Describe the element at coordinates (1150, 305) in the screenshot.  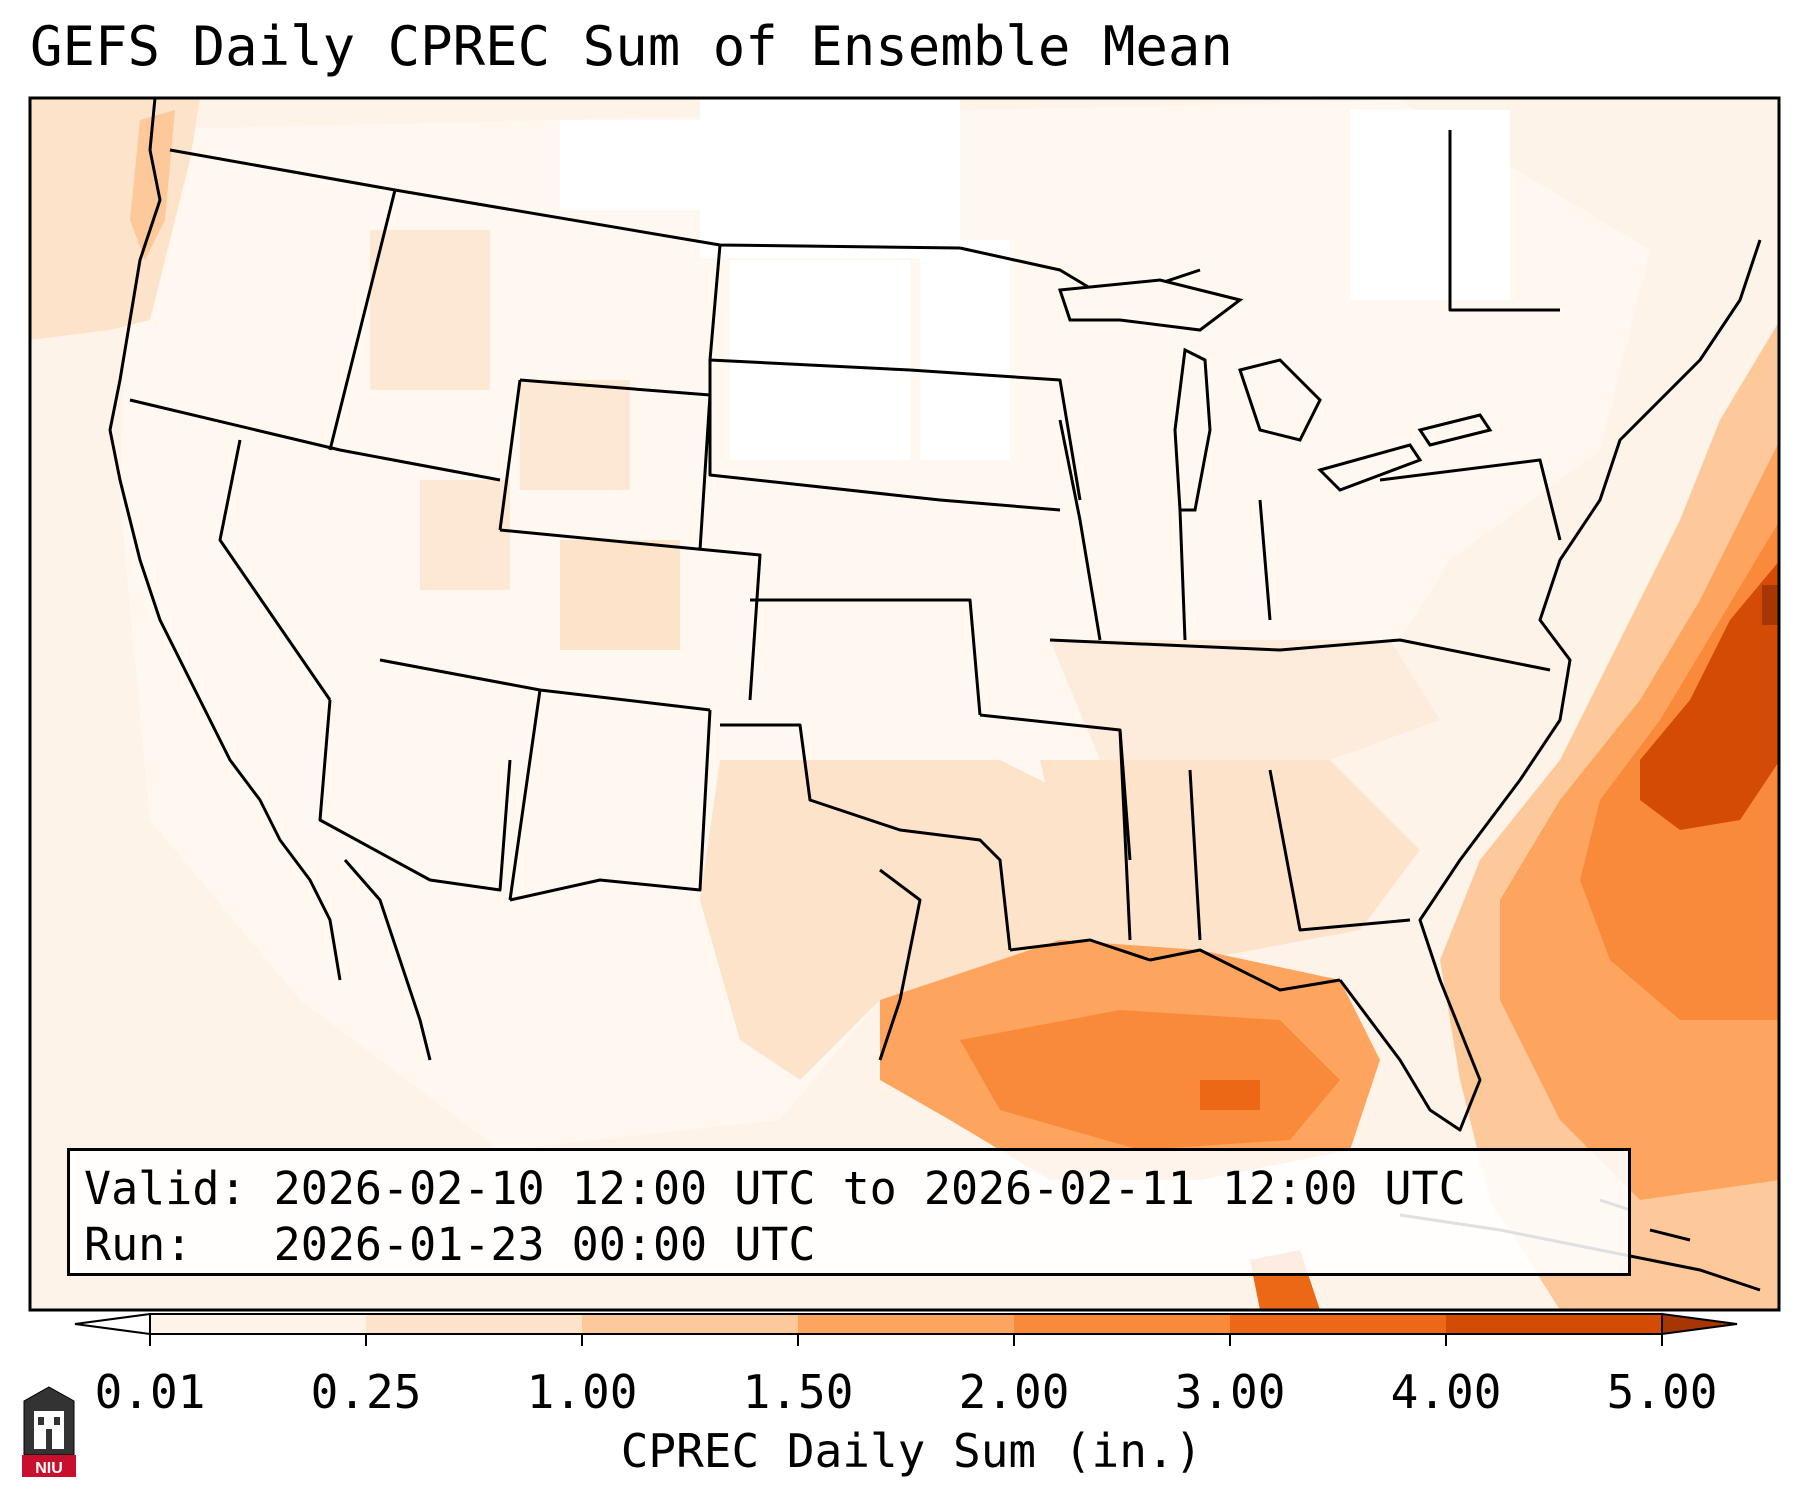
I see `lake-superior` at that location.